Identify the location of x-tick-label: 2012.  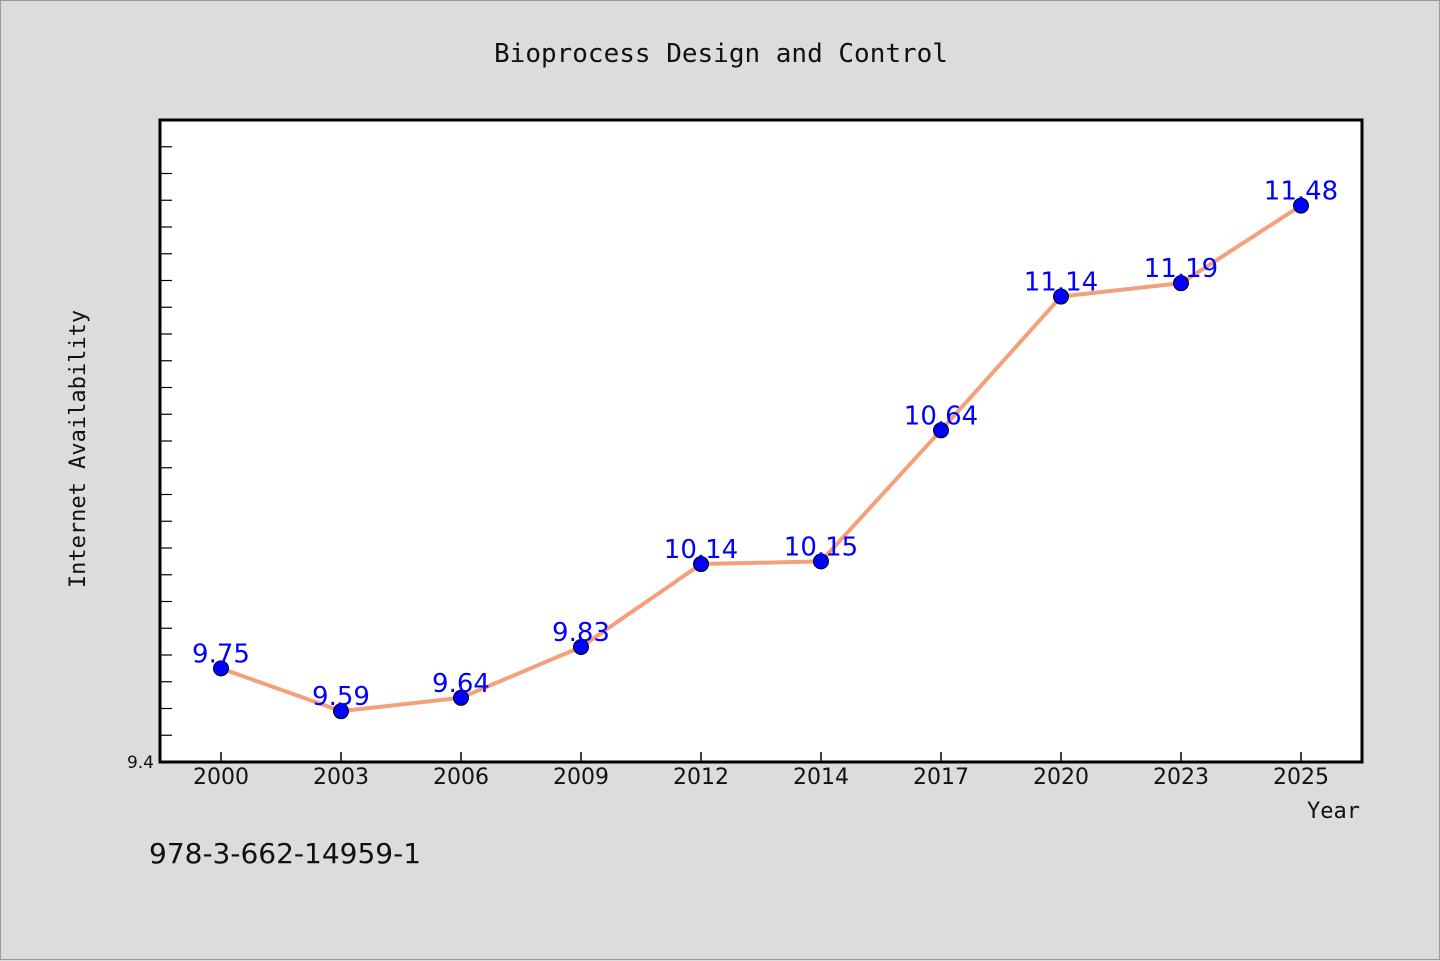
(701, 777).